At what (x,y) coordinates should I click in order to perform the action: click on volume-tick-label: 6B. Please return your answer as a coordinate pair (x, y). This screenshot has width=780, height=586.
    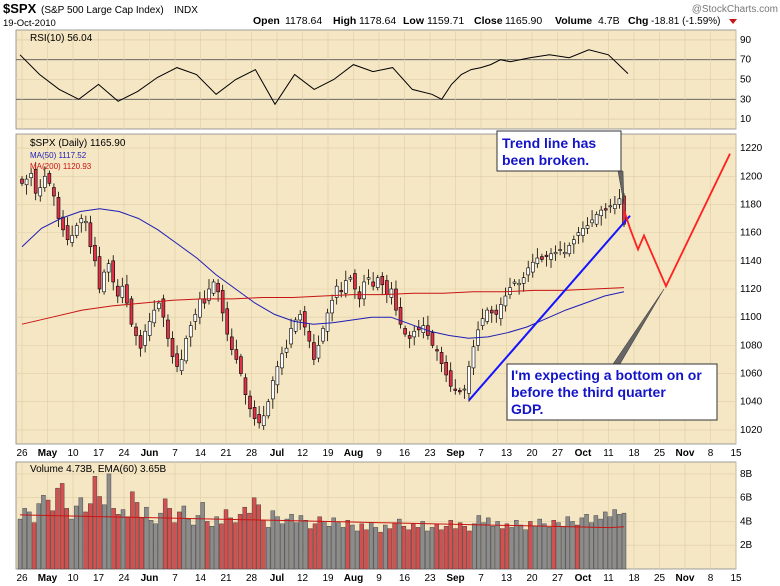
    Looking at the image, I should click on (746, 498).